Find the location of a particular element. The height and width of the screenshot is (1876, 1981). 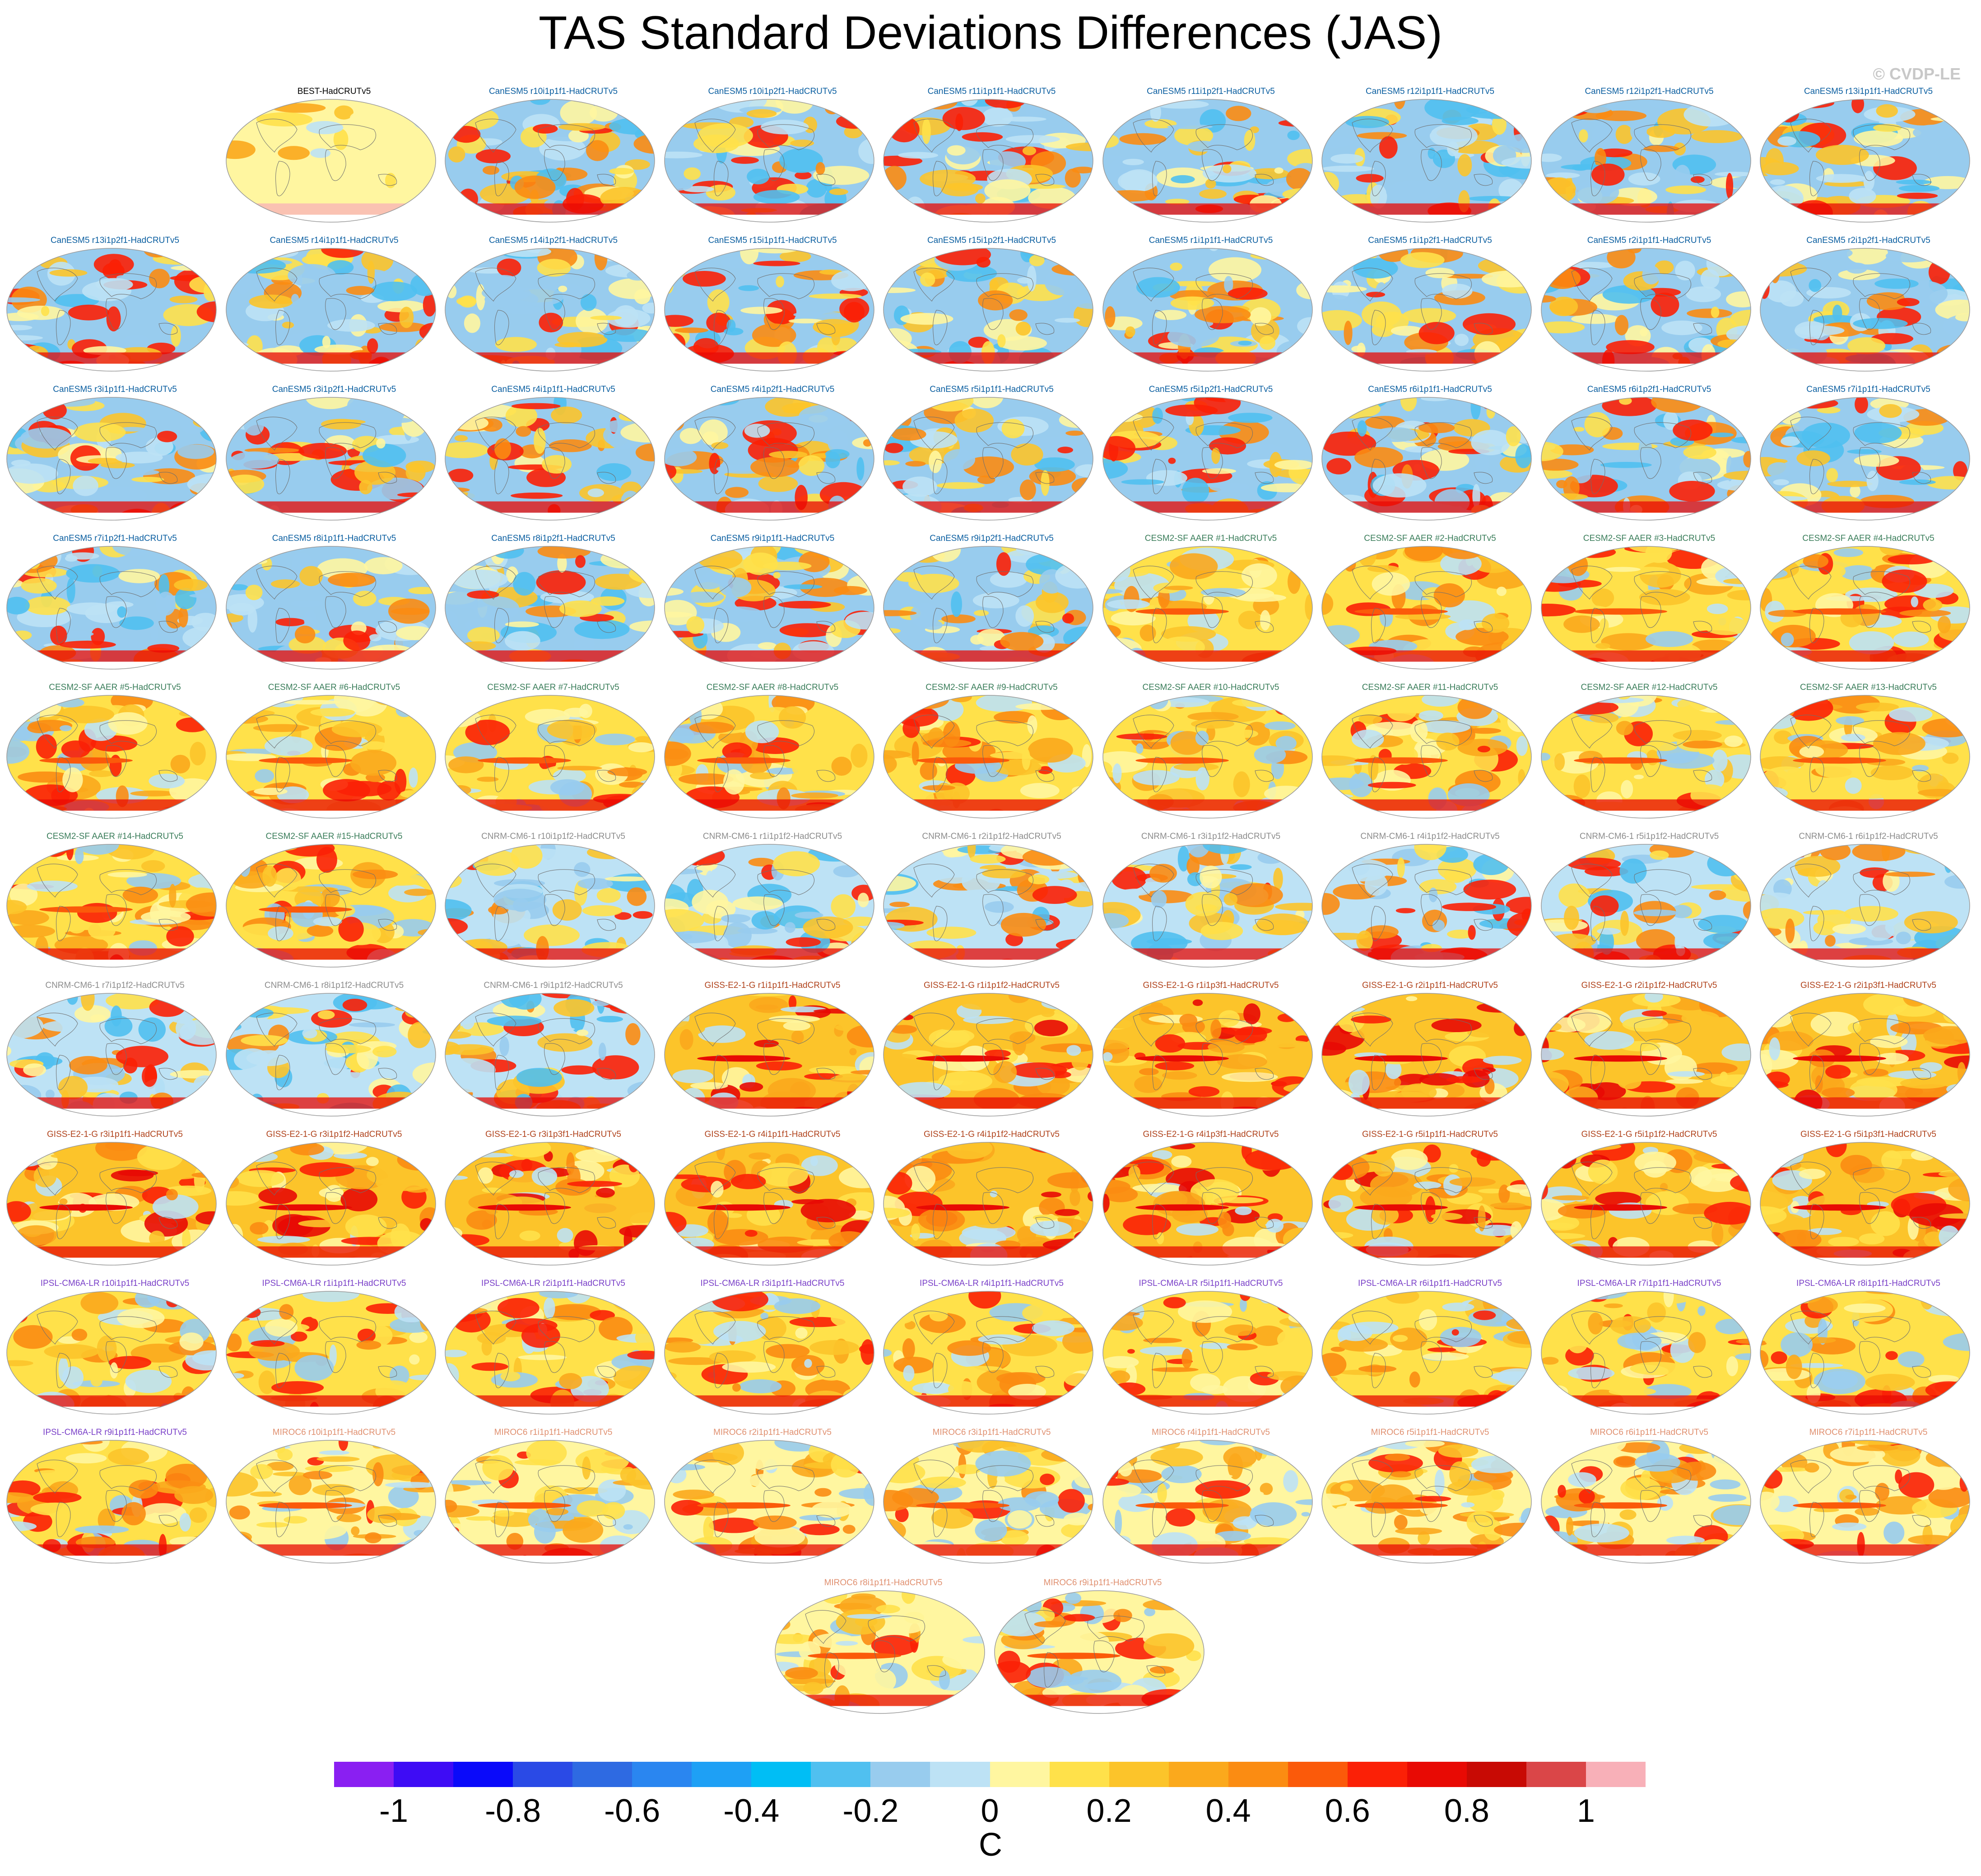

map-panel-label: CanESM5 r13i1p2f1-HadCRUTv5 is located at coordinates (115, 240).